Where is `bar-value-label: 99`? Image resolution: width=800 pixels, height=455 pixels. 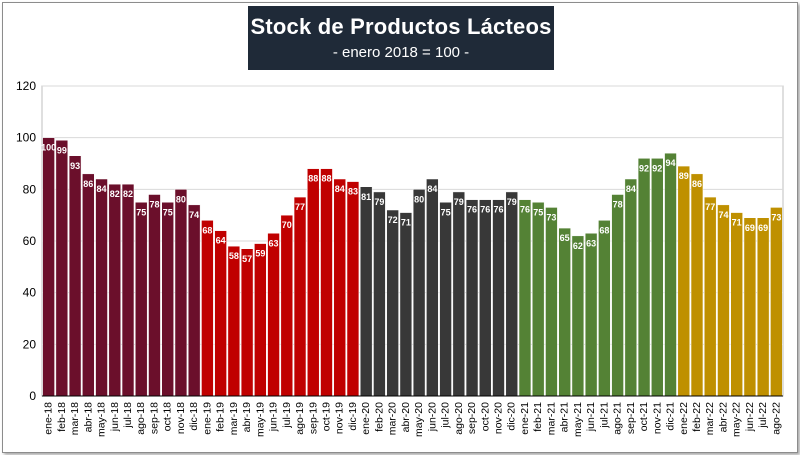 bar-value-label: 99 is located at coordinates (62, 150).